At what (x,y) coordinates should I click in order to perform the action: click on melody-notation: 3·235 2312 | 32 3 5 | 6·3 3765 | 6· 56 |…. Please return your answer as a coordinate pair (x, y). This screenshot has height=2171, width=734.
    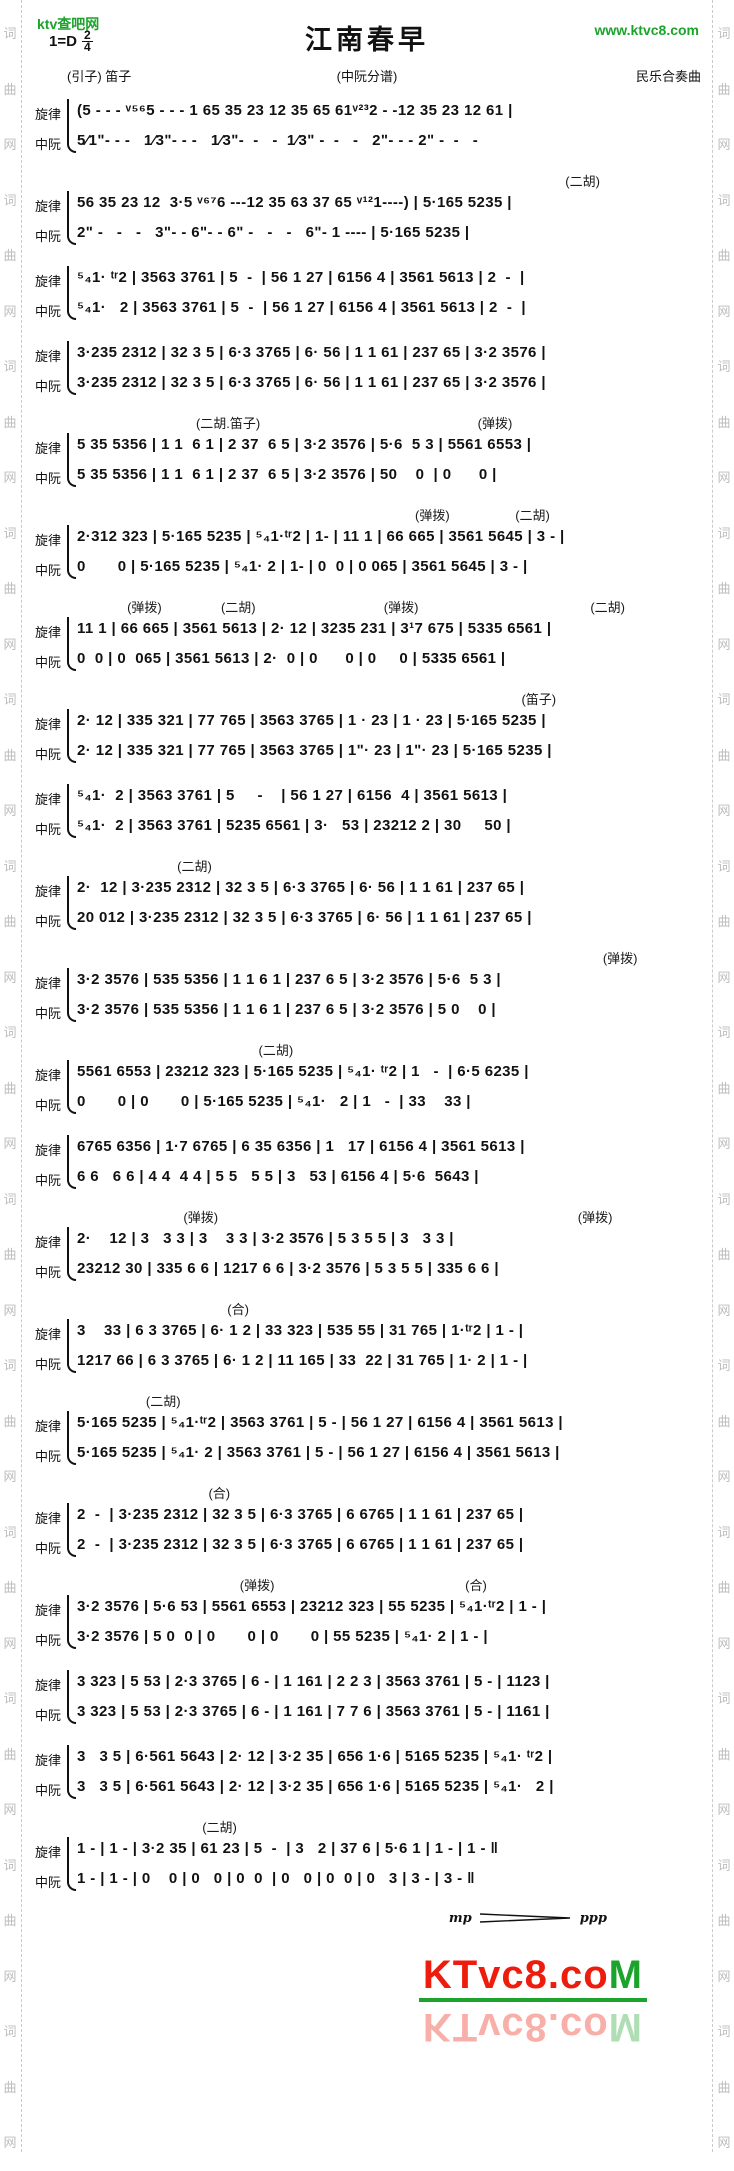
    Looking at the image, I should click on (311, 352).